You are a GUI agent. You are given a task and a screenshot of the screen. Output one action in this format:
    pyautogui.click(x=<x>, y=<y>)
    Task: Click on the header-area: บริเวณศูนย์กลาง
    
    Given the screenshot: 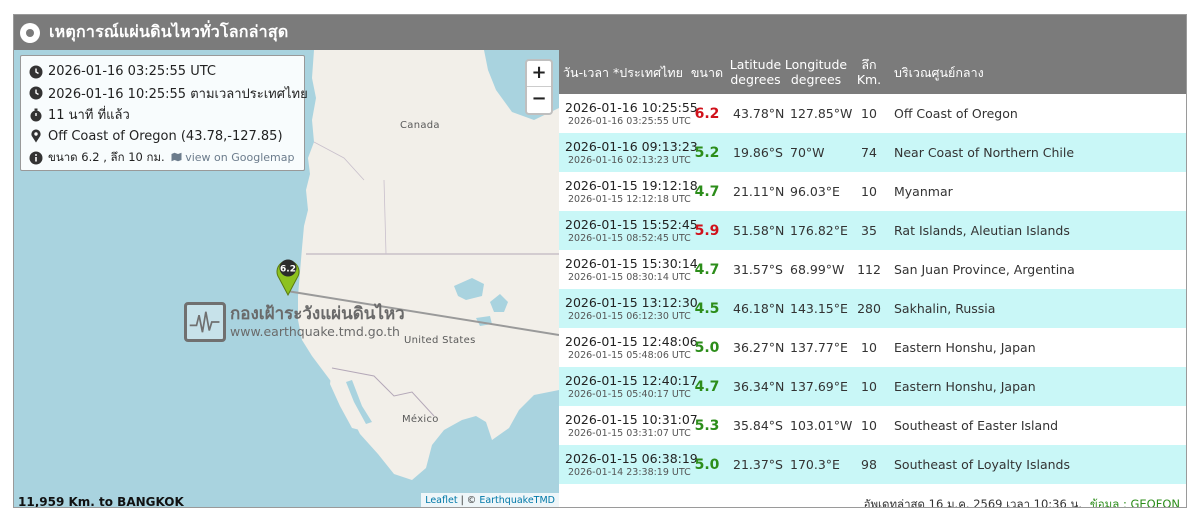 What is the action you would take?
    pyautogui.click(x=939, y=72)
    